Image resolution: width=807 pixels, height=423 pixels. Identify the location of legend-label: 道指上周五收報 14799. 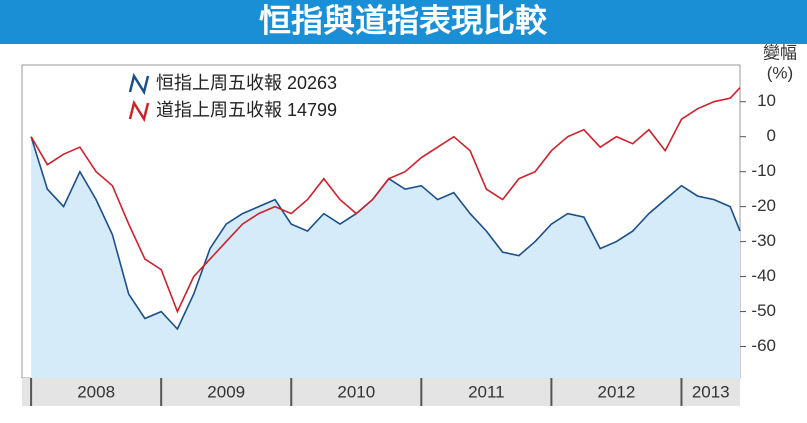
(246, 110).